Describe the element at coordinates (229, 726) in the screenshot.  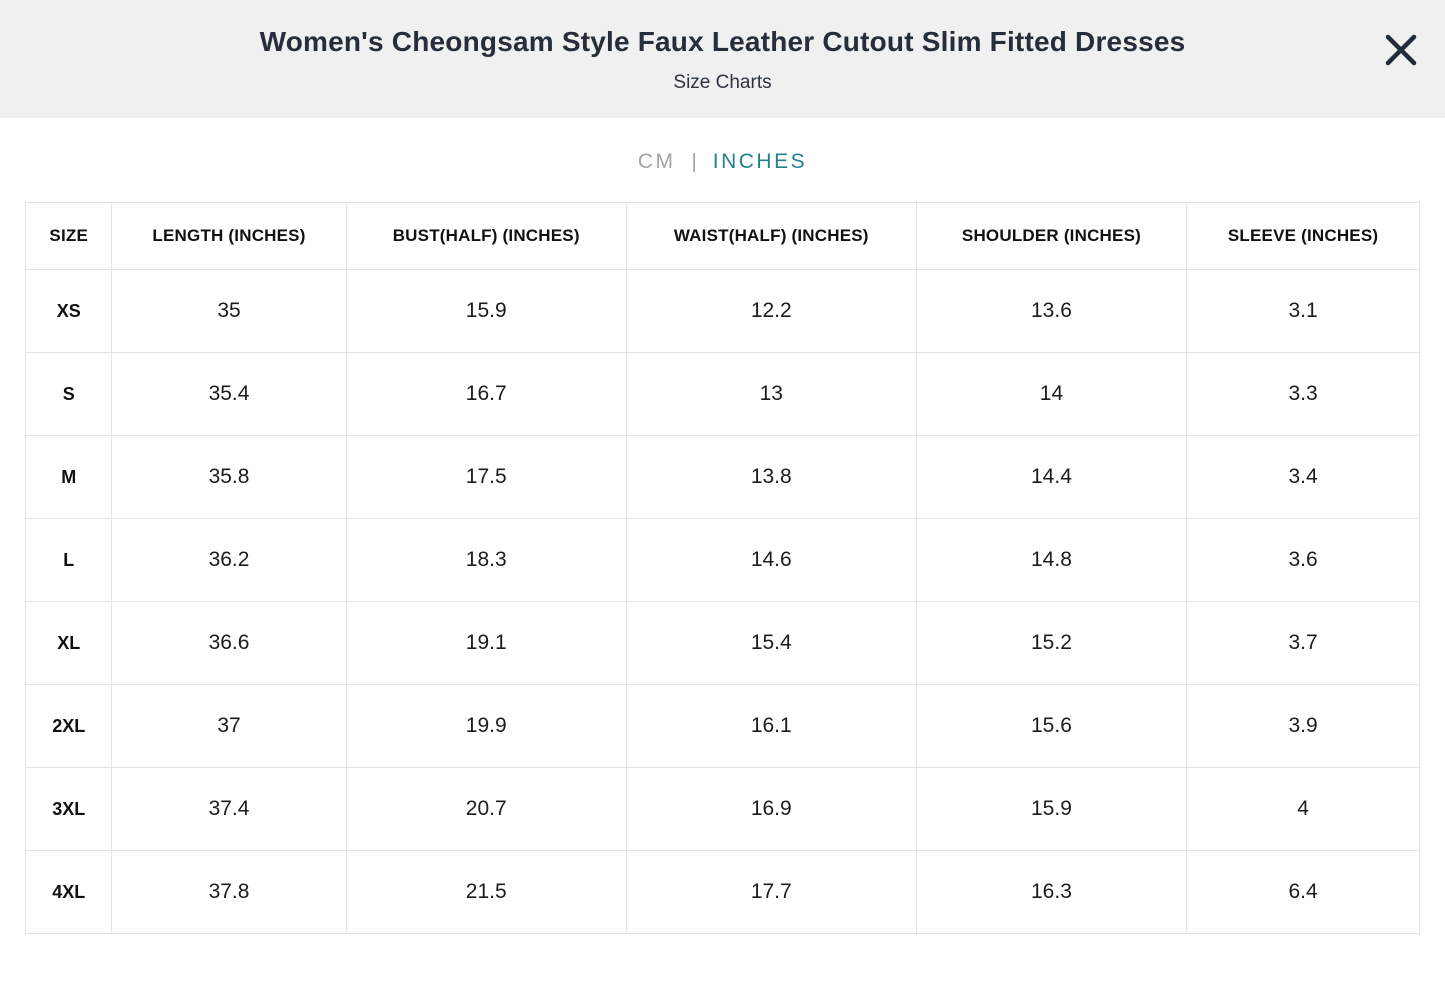
I see `measurement-cell: 37` at that location.